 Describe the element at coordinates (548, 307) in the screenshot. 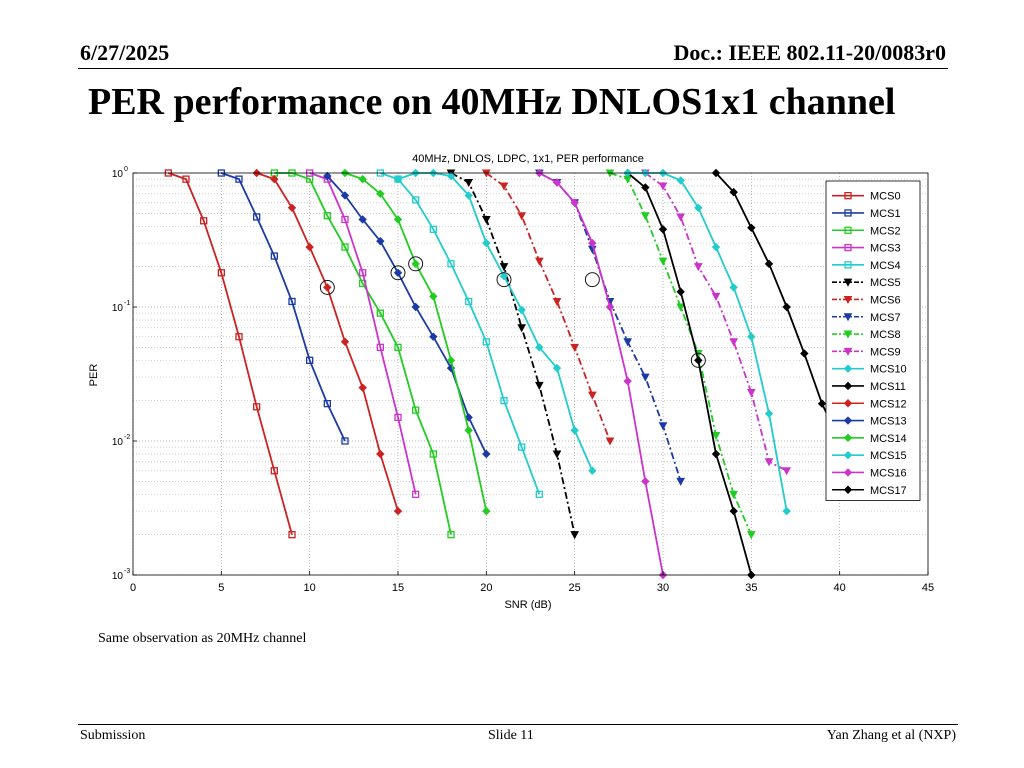

I see `series-mcs6` at that location.